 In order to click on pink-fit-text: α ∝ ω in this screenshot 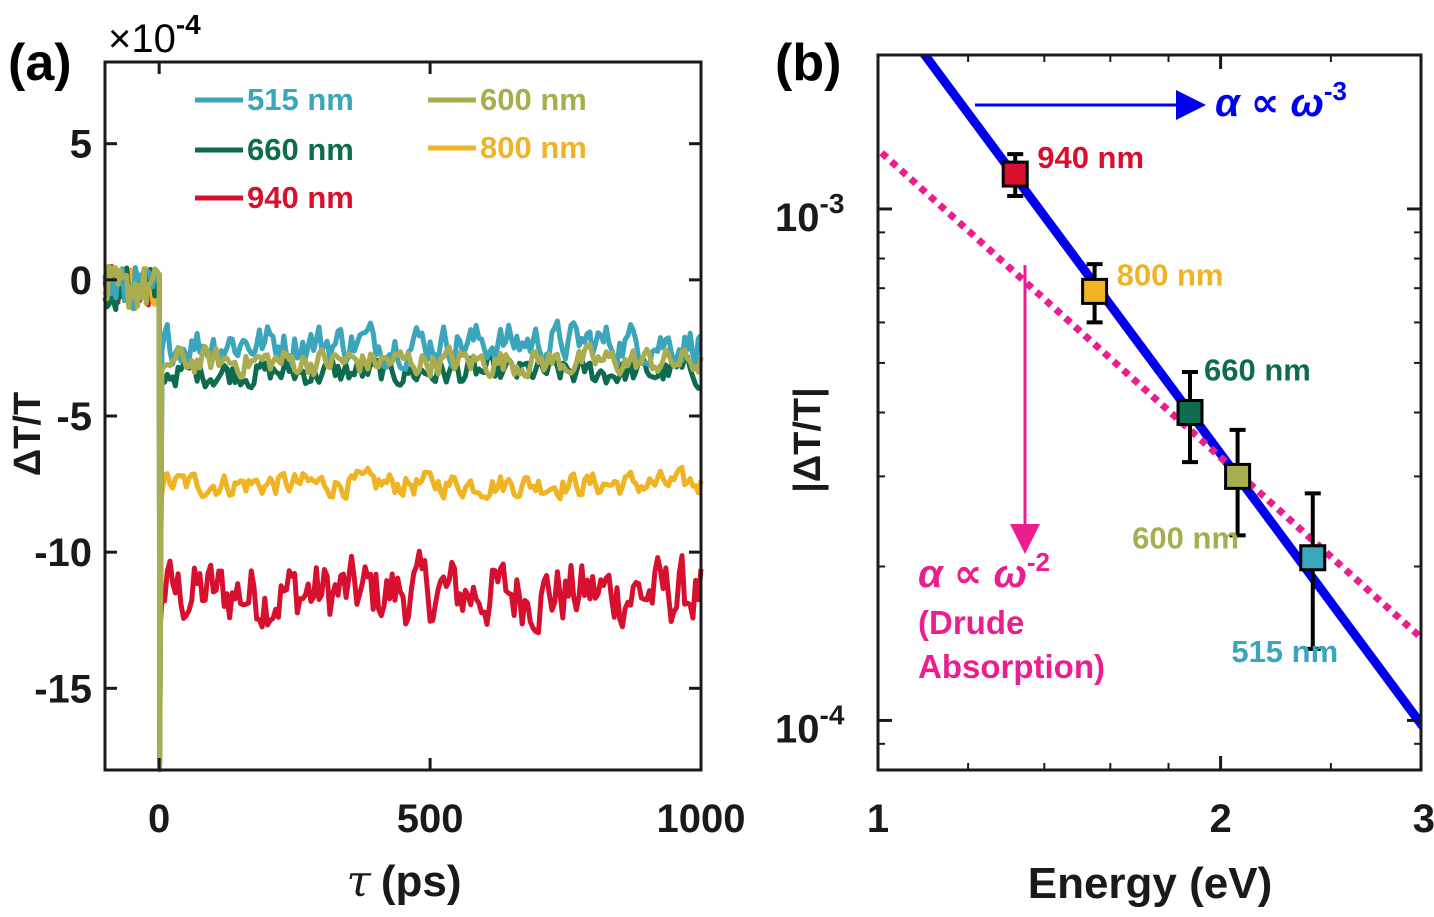, I will do `click(972, 574)`.